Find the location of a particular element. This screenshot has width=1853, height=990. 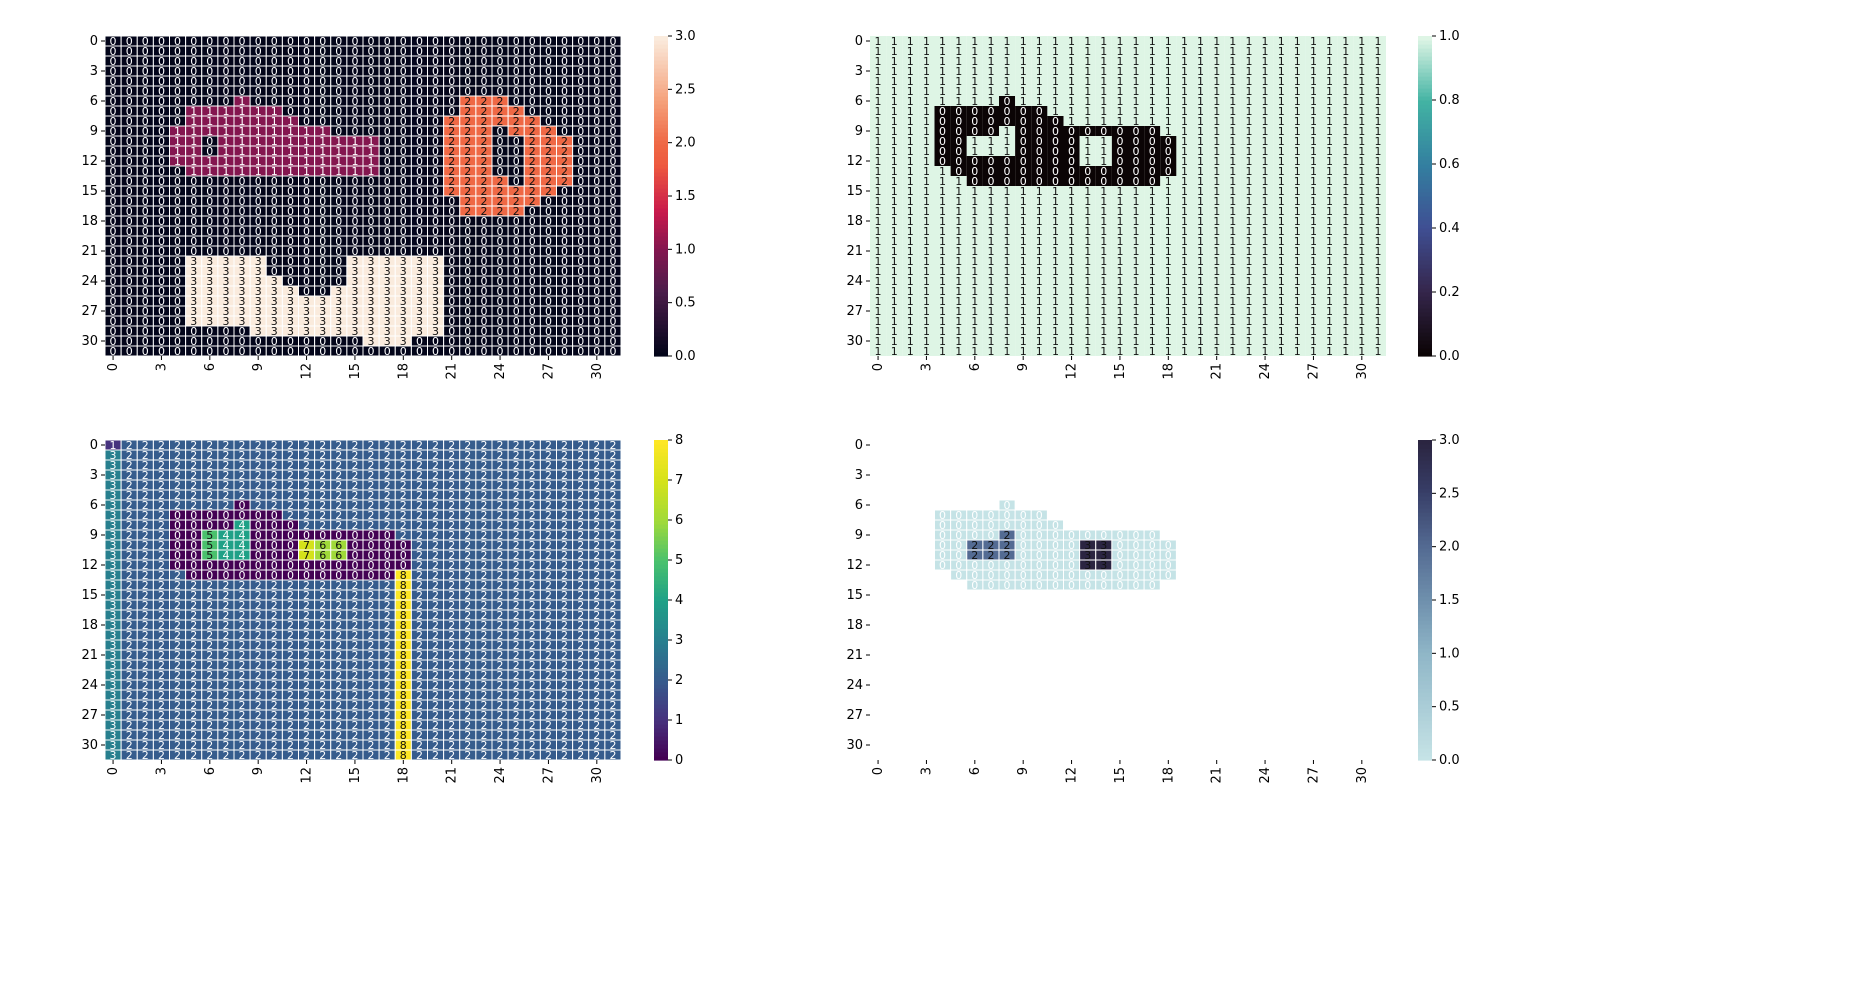

y-tick-label: 27 is located at coordinates (89, 311).